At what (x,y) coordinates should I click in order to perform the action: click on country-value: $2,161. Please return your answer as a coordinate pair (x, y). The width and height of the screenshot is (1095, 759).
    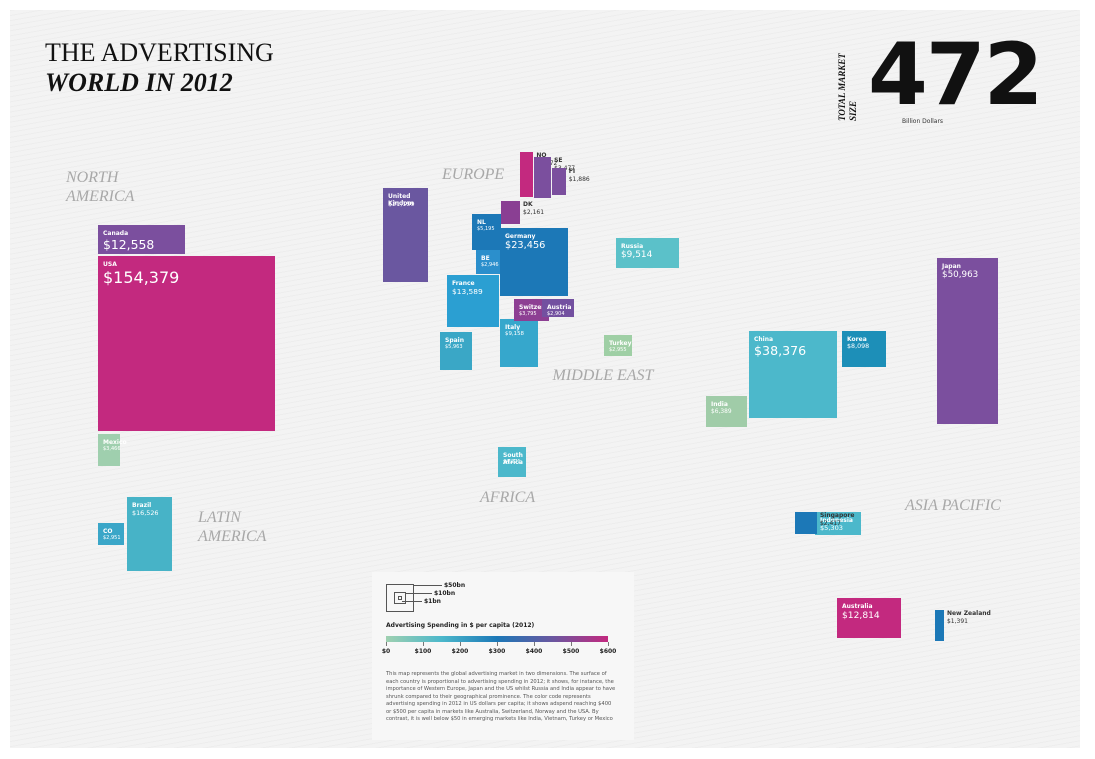
    Looking at the image, I should click on (534, 212).